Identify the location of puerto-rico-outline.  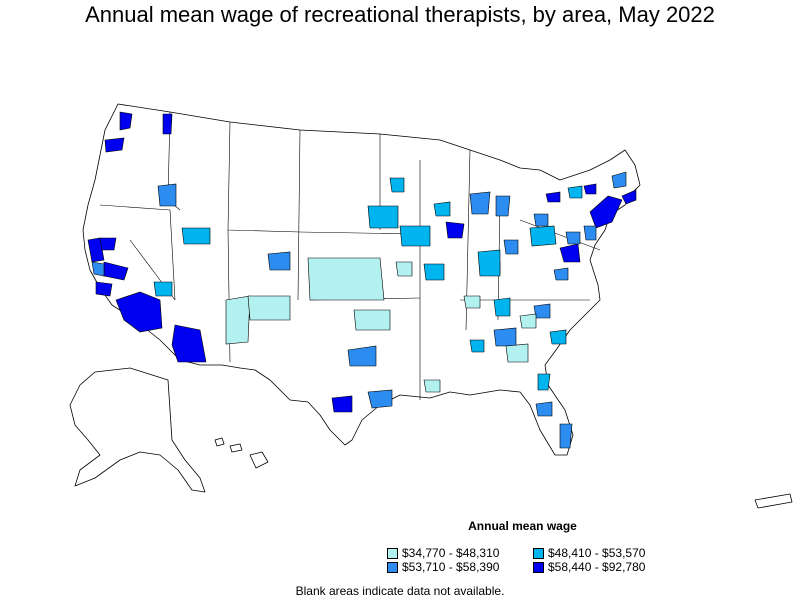
(773, 501).